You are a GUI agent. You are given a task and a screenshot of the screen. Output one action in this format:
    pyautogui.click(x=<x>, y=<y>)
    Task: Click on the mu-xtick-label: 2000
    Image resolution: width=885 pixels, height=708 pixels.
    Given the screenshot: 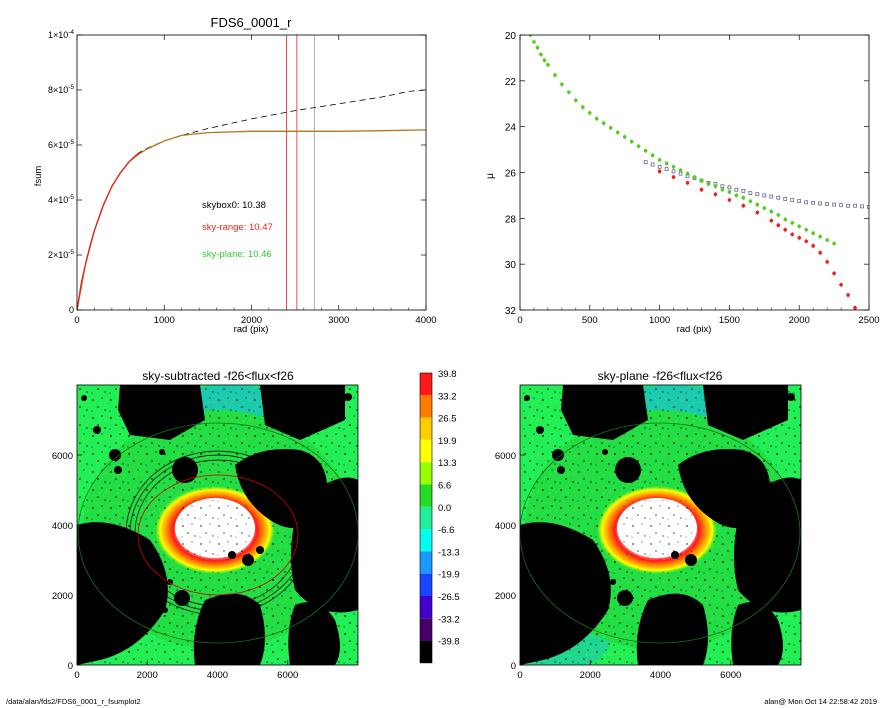 What is the action you would take?
    pyautogui.click(x=799, y=320)
    